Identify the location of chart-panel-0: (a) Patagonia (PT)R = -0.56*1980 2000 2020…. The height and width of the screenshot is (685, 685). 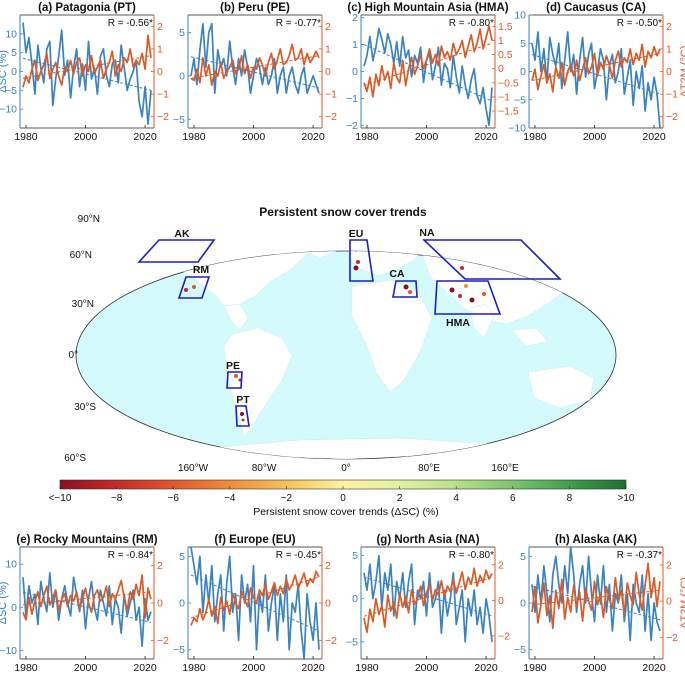
(84, 72).